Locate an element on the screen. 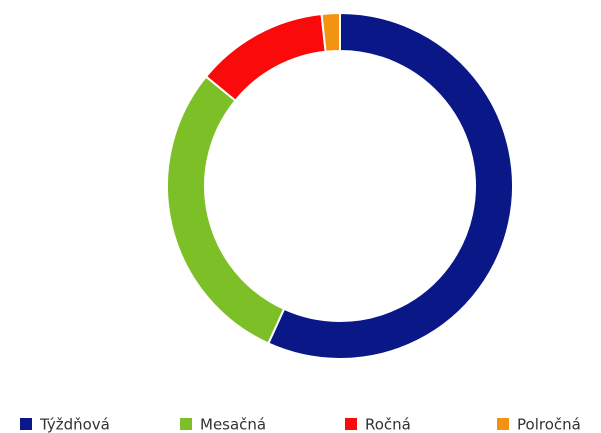 Image resolution: width=601 pixels, height=433 pixels. legend-label: Mesačná is located at coordinates (233, 424).